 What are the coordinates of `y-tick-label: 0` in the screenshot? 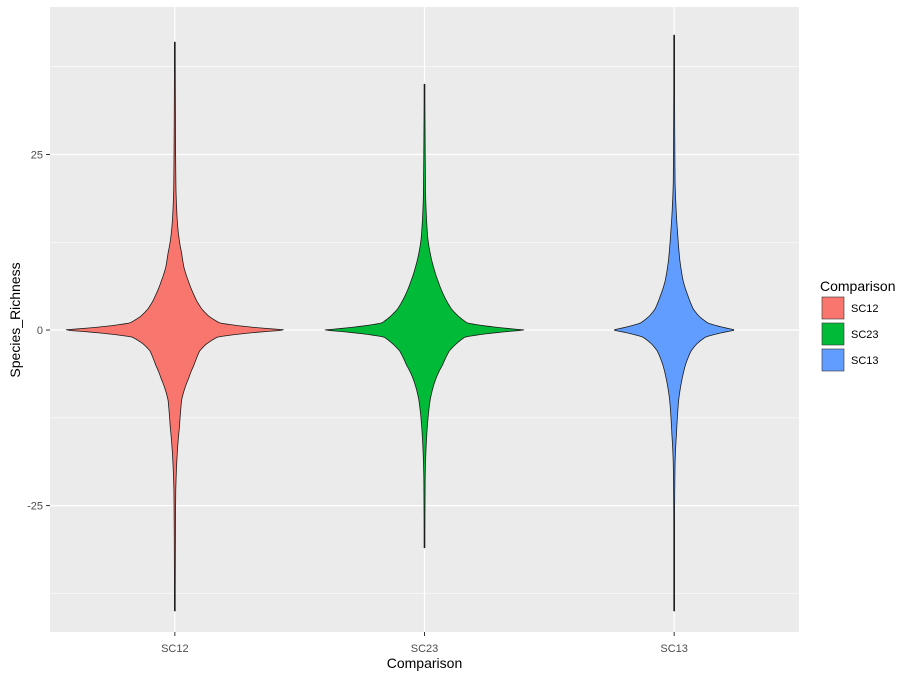 It's located at (40, 331).